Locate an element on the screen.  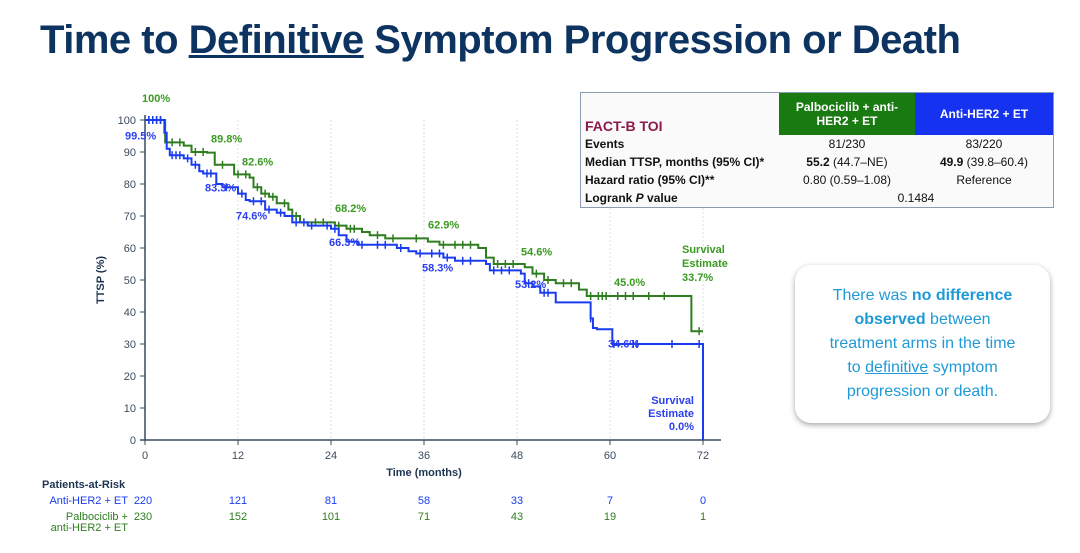
risk-value: 19 is located at coordinates (610, 517).